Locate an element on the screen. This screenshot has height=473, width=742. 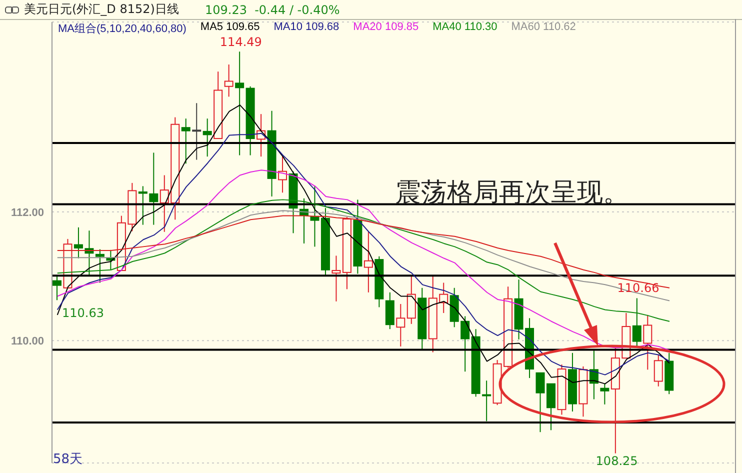
text: MA20 109.85 is located at coordinates (386, 28).